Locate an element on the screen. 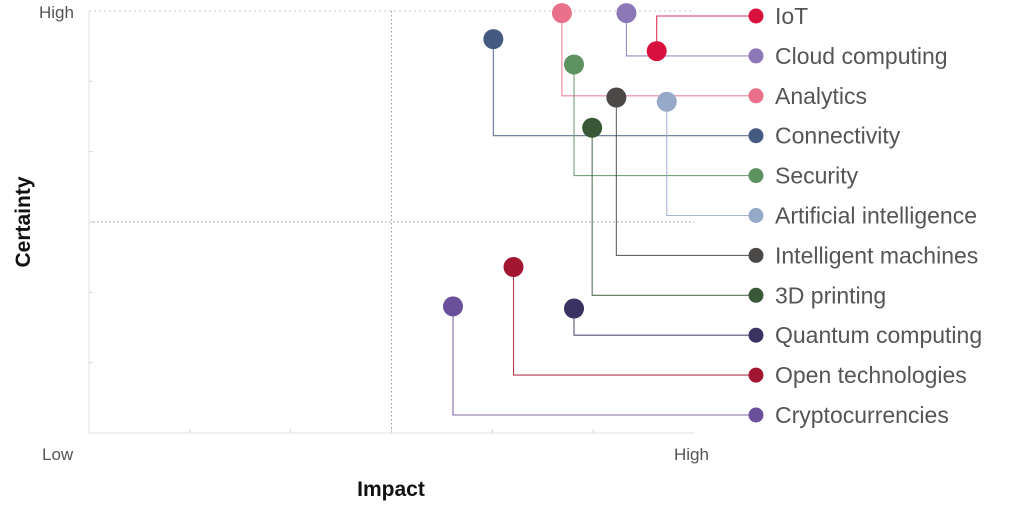 This screenshot has height=506, width=1024. legend-label-cloud-computing: Cloud computing is located at coordinates (861, 56).